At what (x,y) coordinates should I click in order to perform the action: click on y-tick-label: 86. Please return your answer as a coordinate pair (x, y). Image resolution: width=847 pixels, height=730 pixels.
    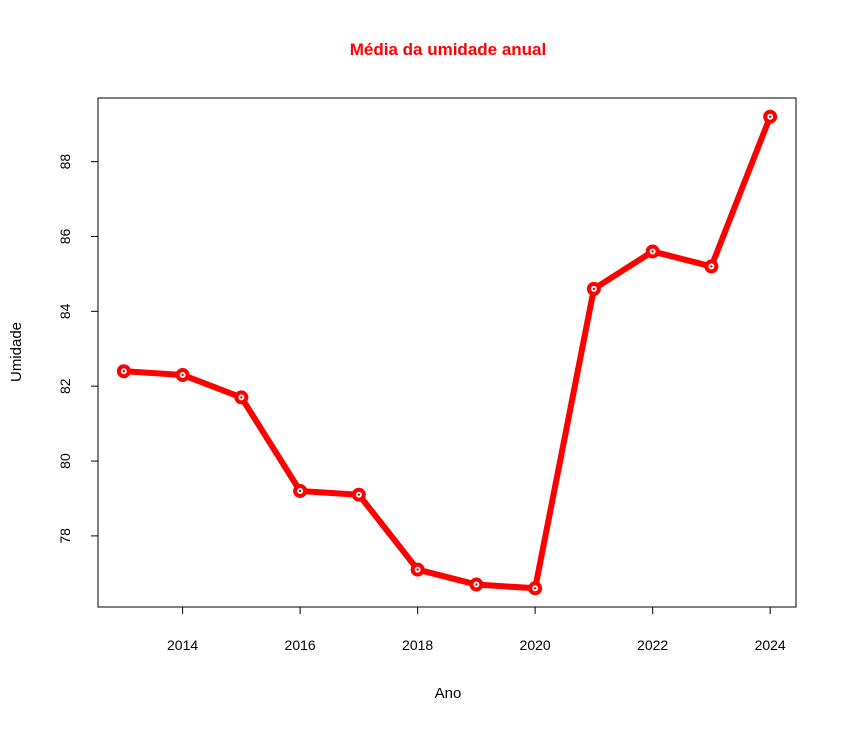
    Looking at the image, I should click on (65, 236).